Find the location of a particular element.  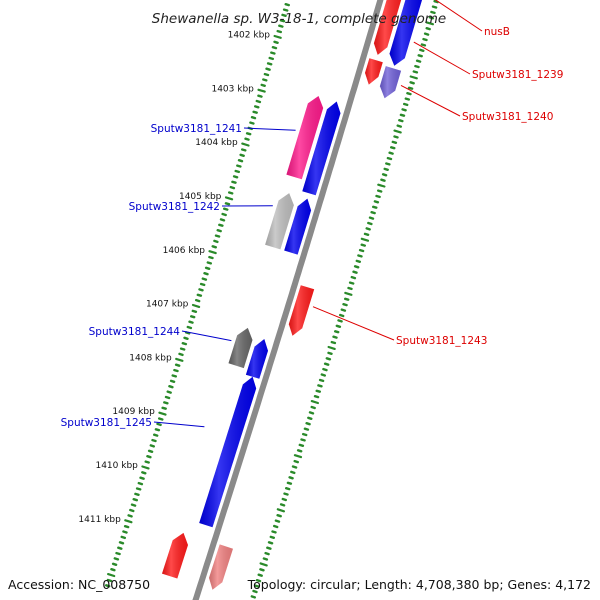

gene-label: Sputw3181_1240 is located at coordinates (507, 117).